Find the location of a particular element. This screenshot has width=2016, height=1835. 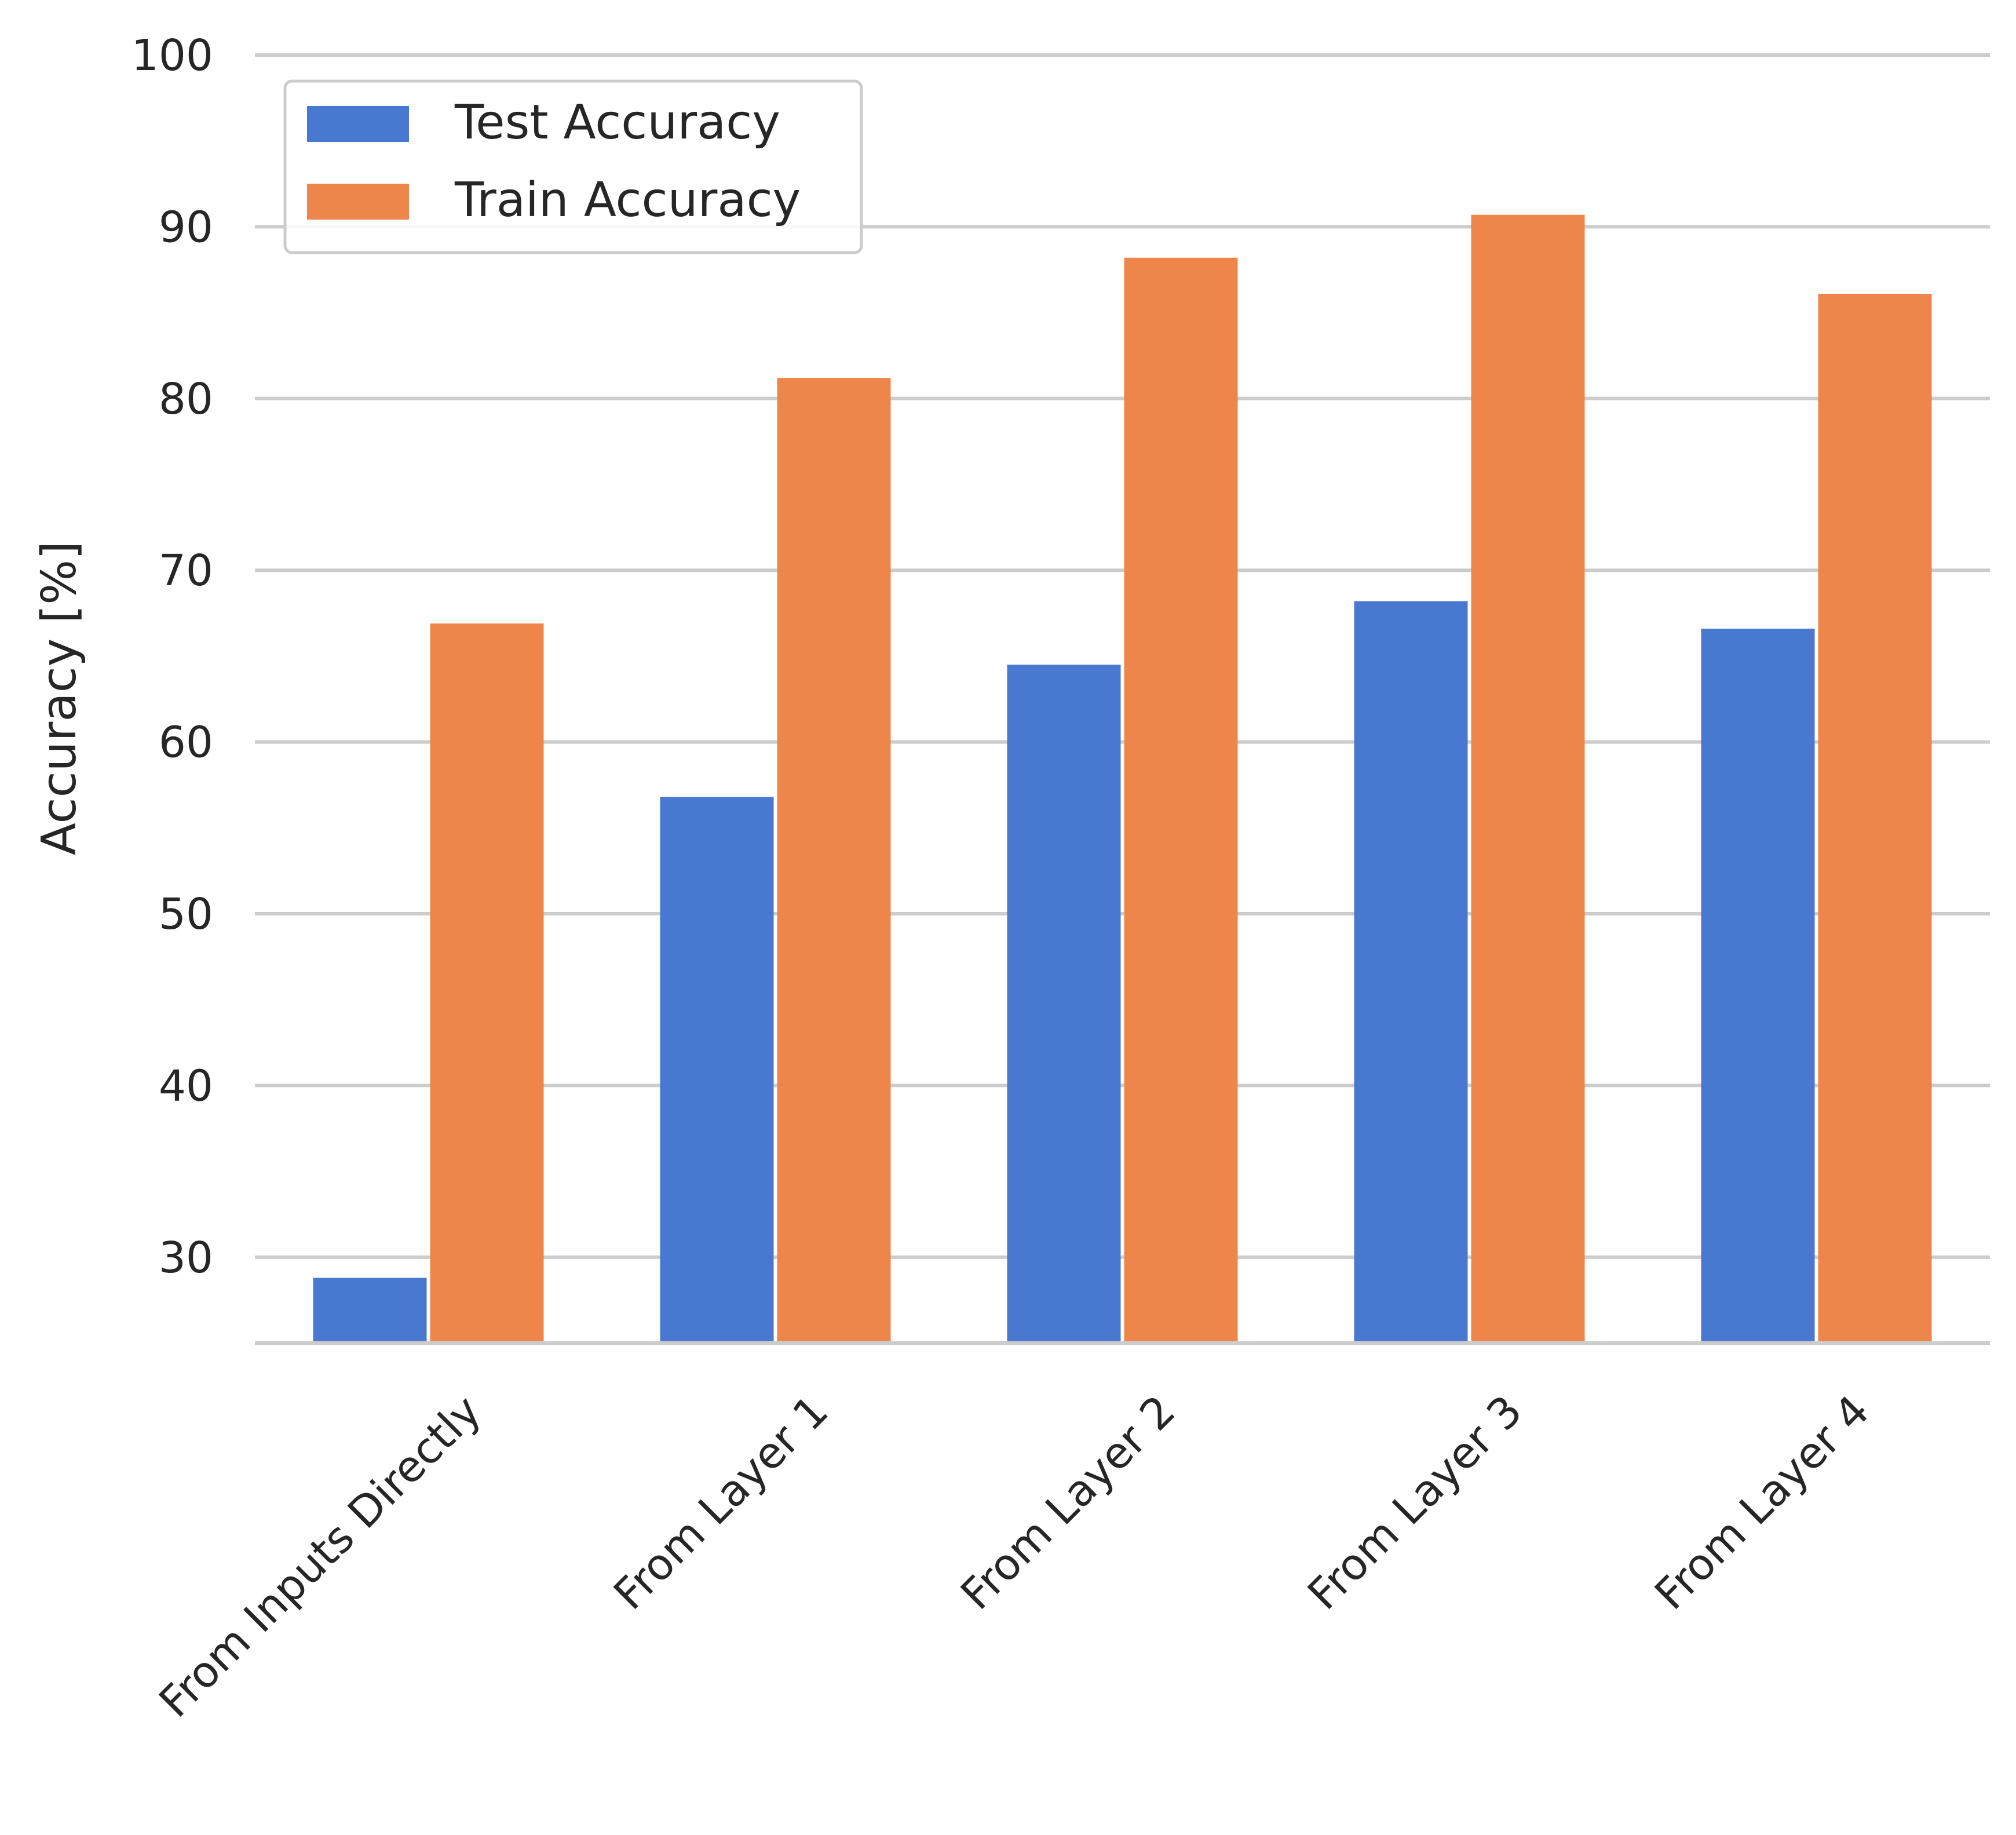

legend: Test Accuracy Train Accuracy is located at coordinates (573, 166).